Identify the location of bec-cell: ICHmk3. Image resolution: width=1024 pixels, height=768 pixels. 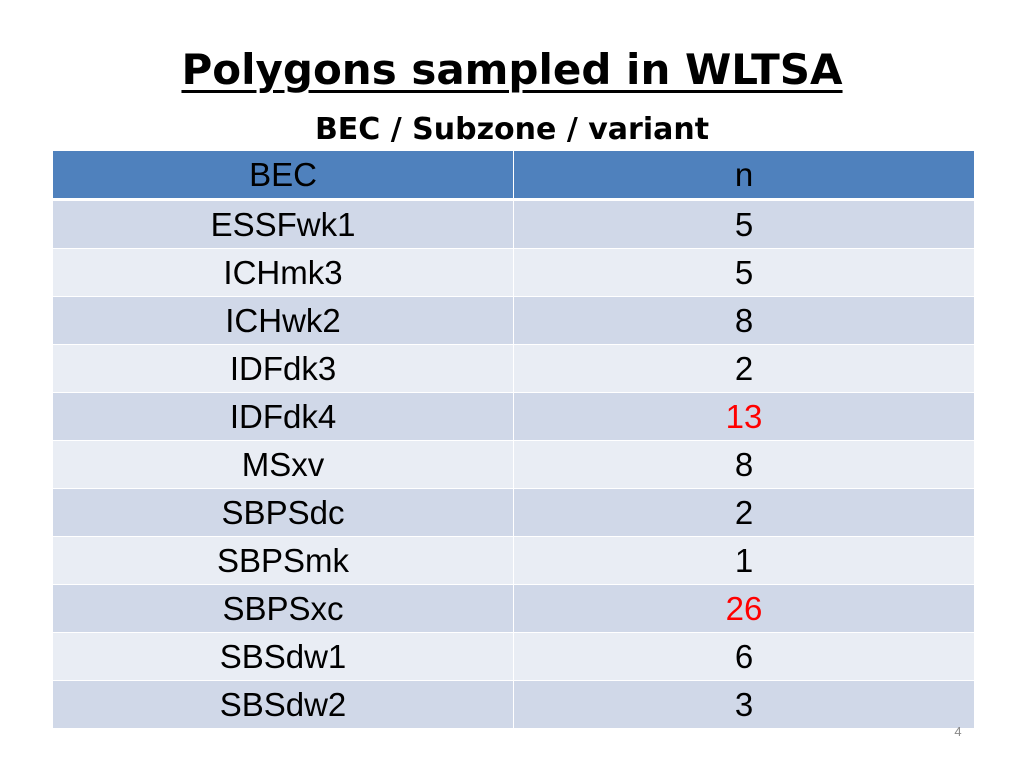
(283, 272).